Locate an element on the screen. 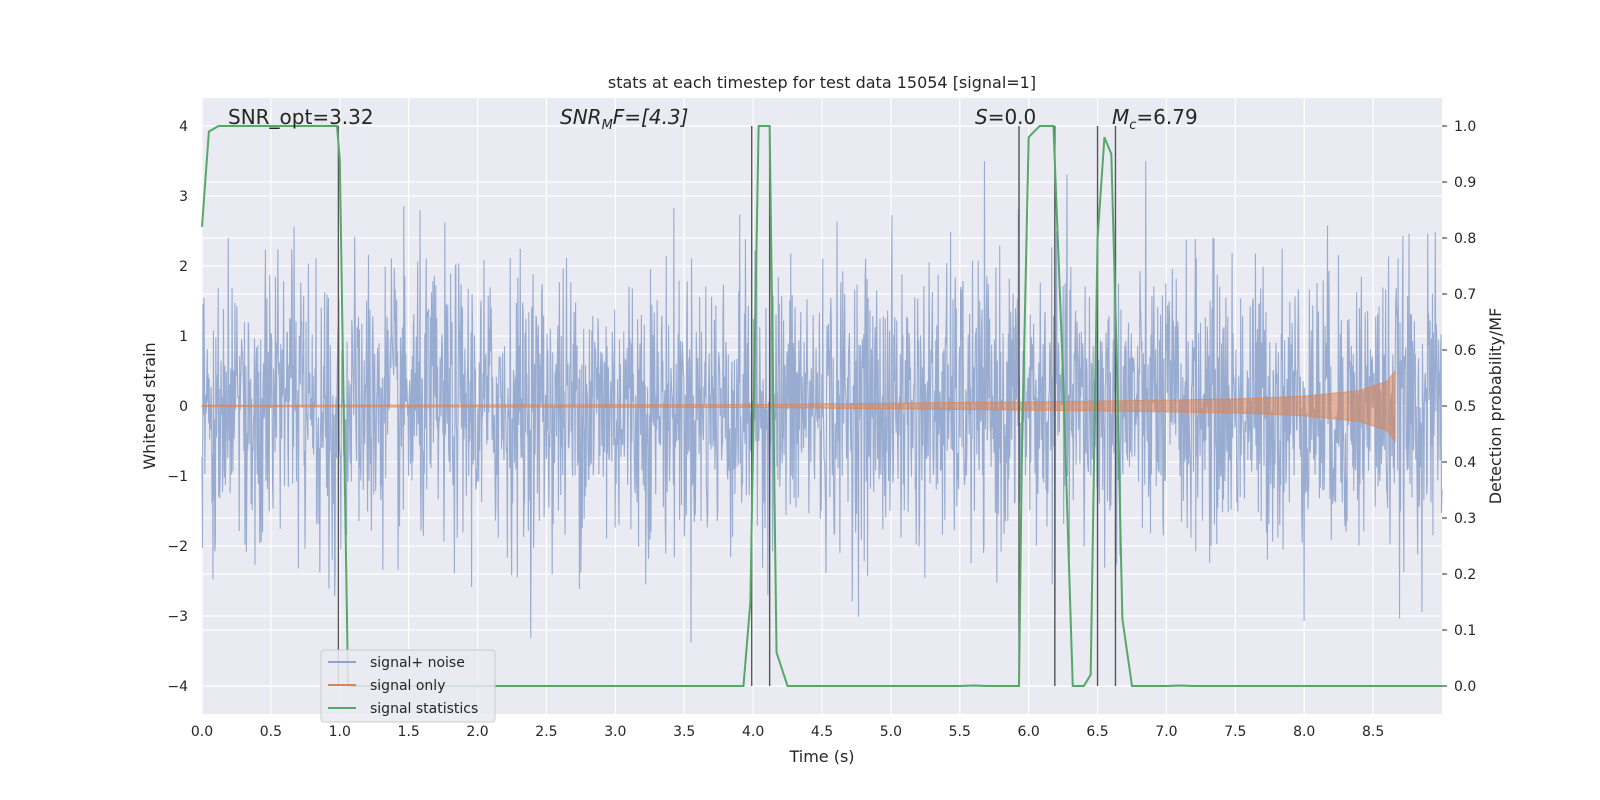  y-tick-label-right-10: 0.0 is located at coordinates (1465, 687).